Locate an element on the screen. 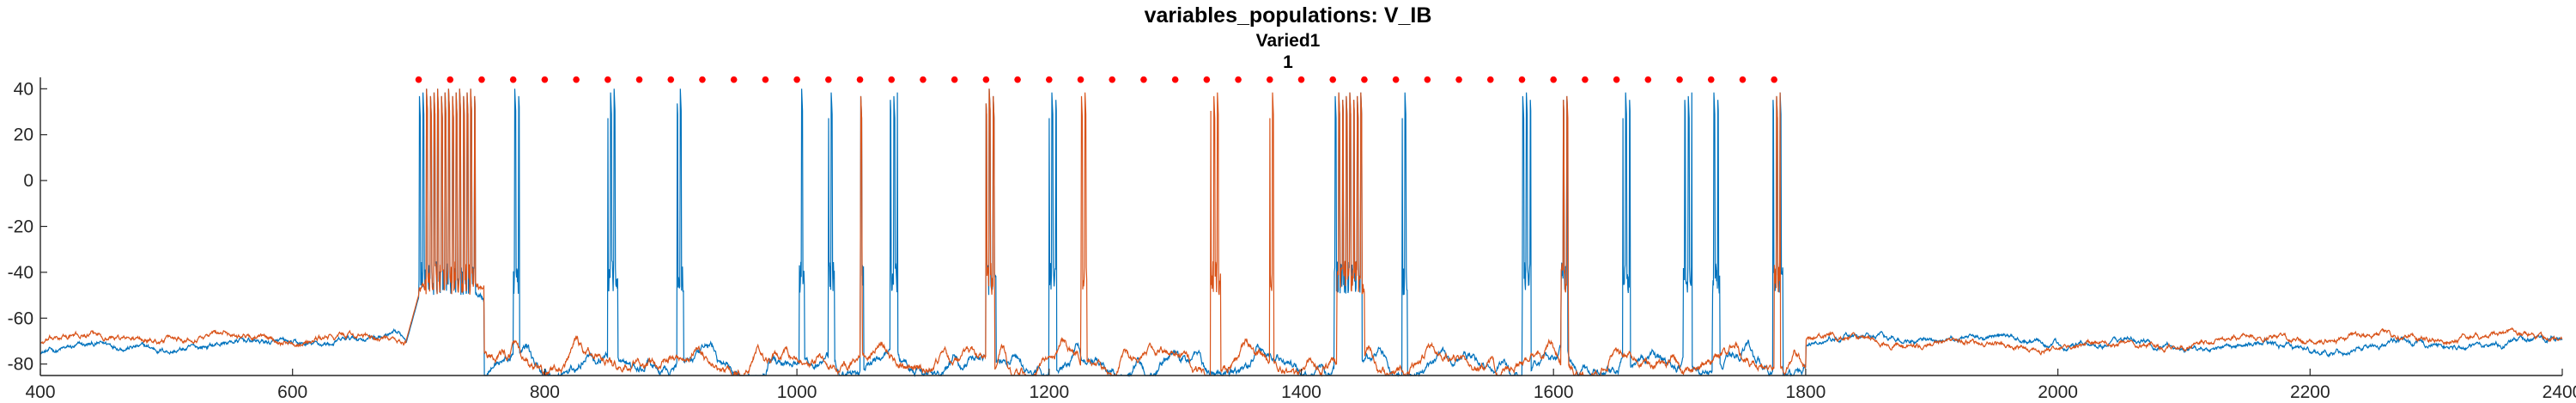 The width and height of the screenshot is (2576, 403). y-tick-label: -80 is located at coordinates (21, 365).